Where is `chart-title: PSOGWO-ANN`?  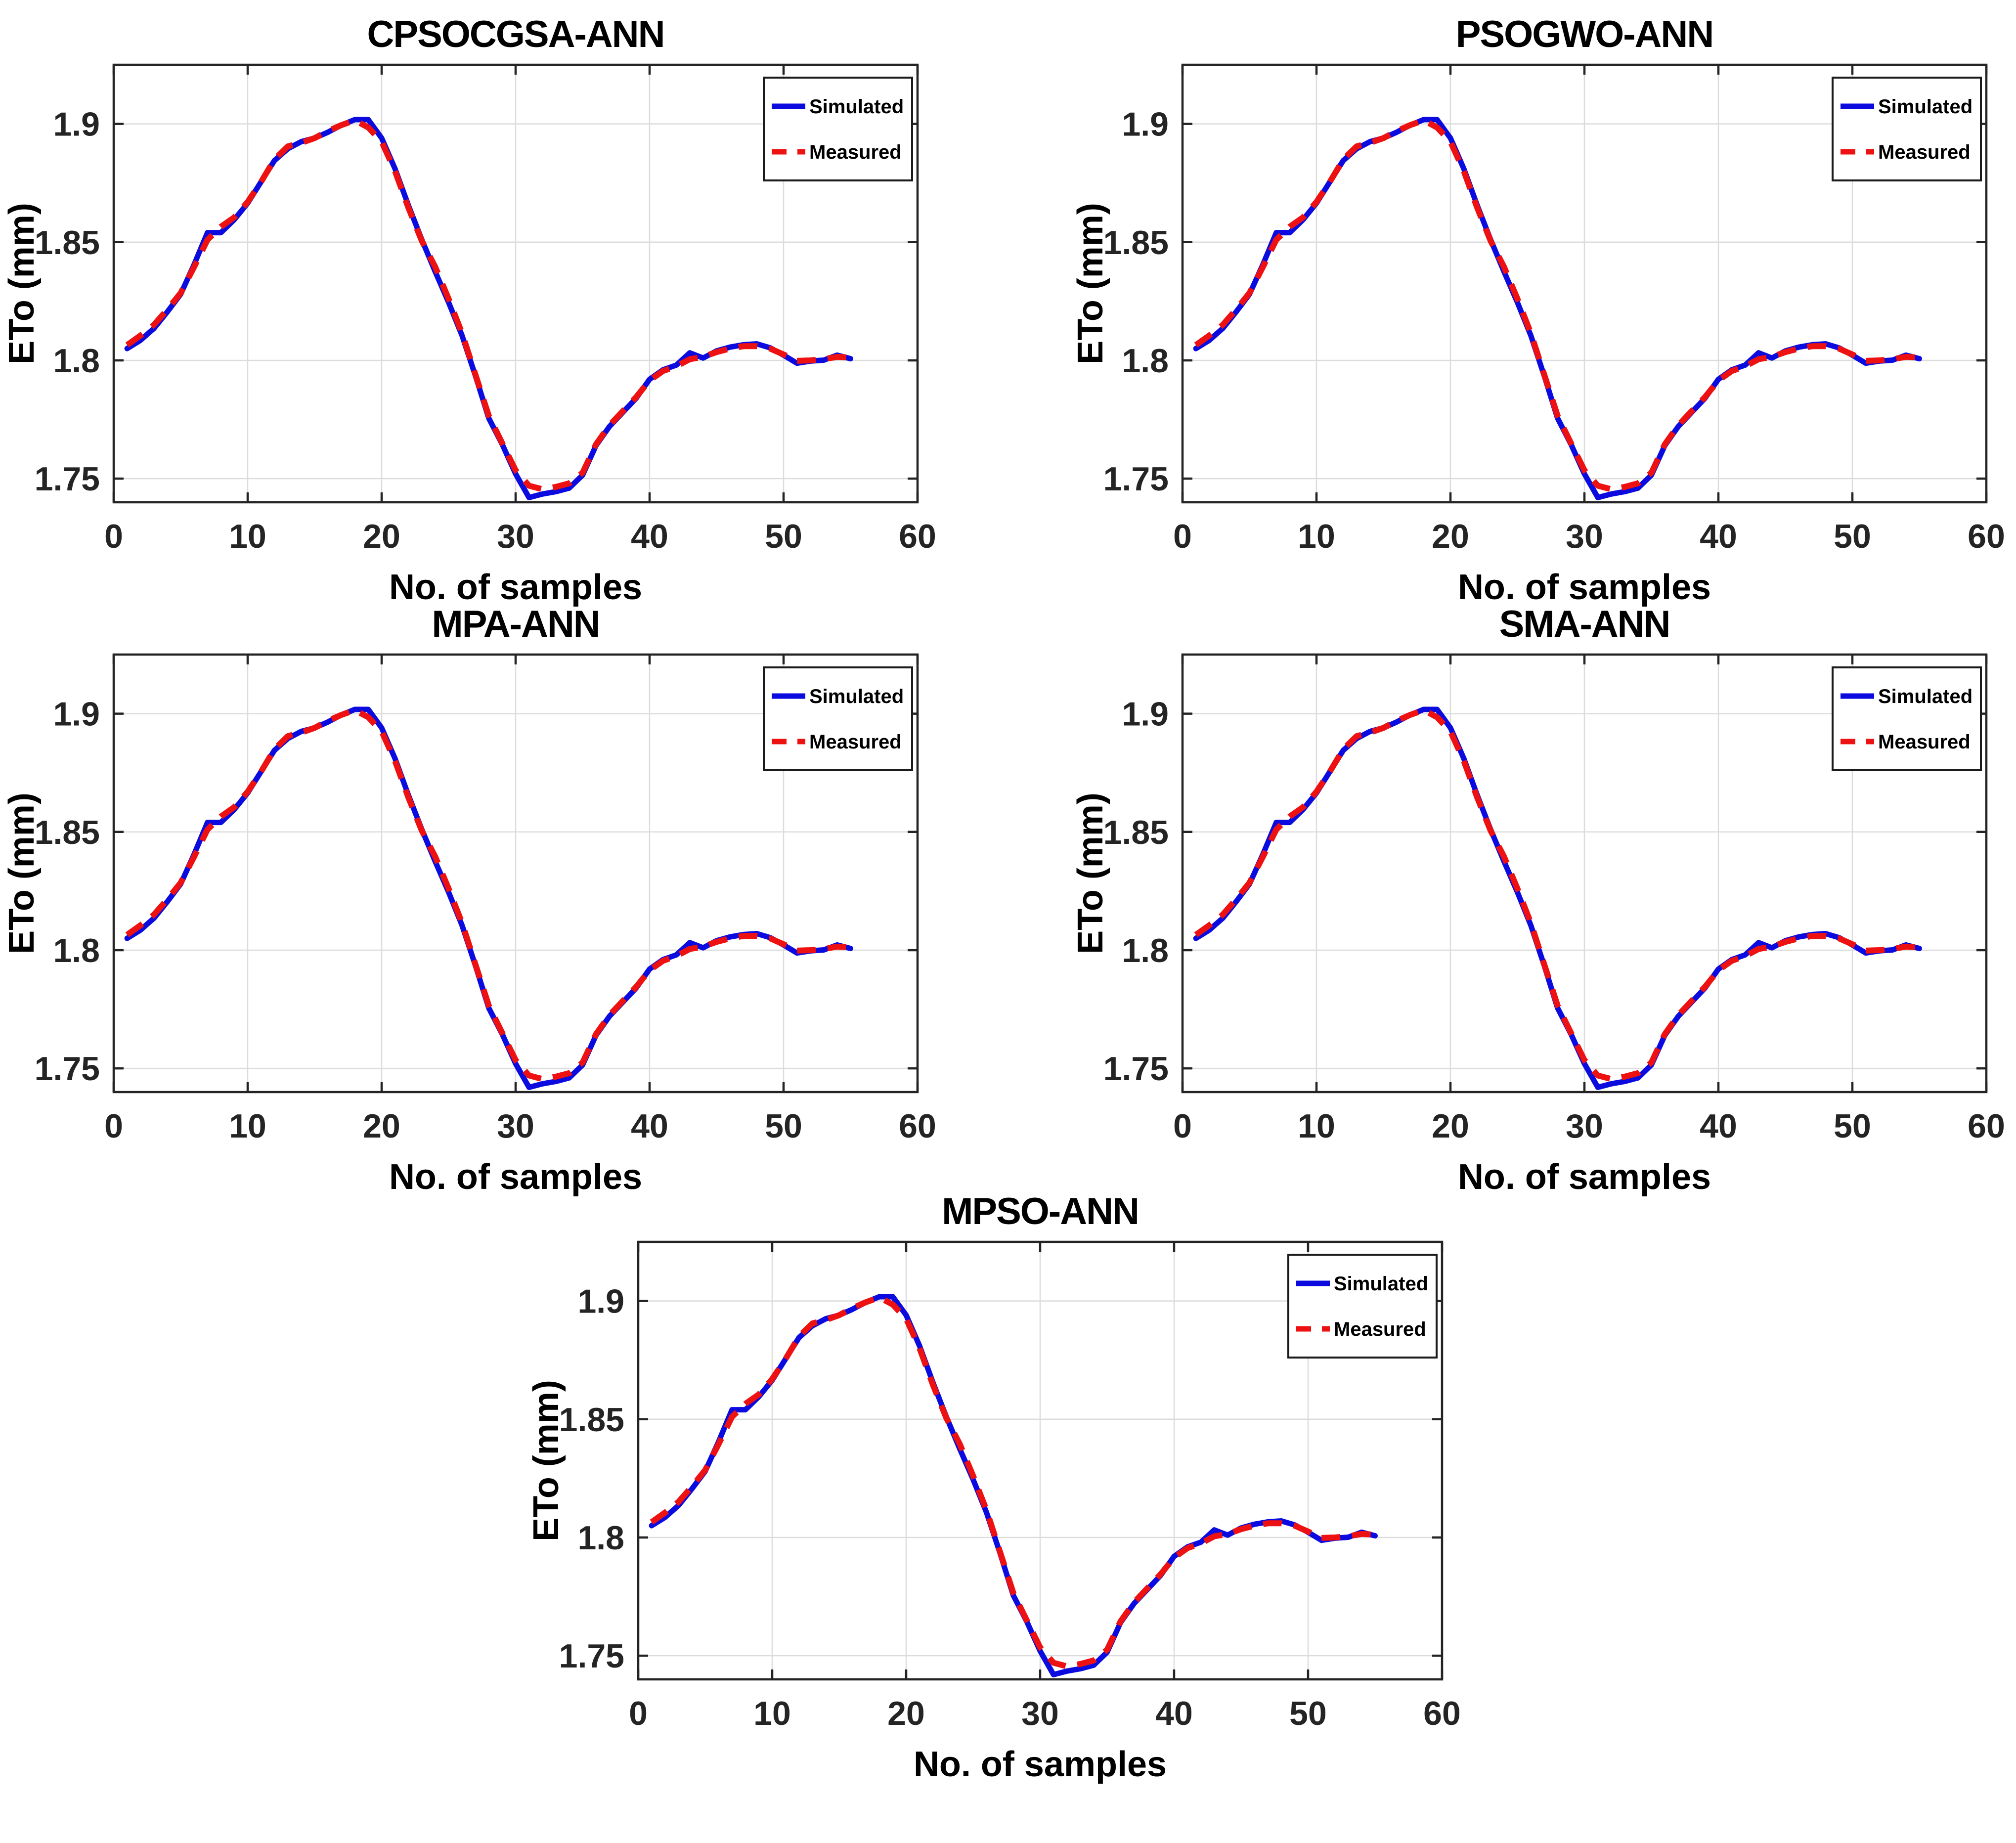
chart-title: PSOGWO-ANN is located at coordinates (1584, 34).